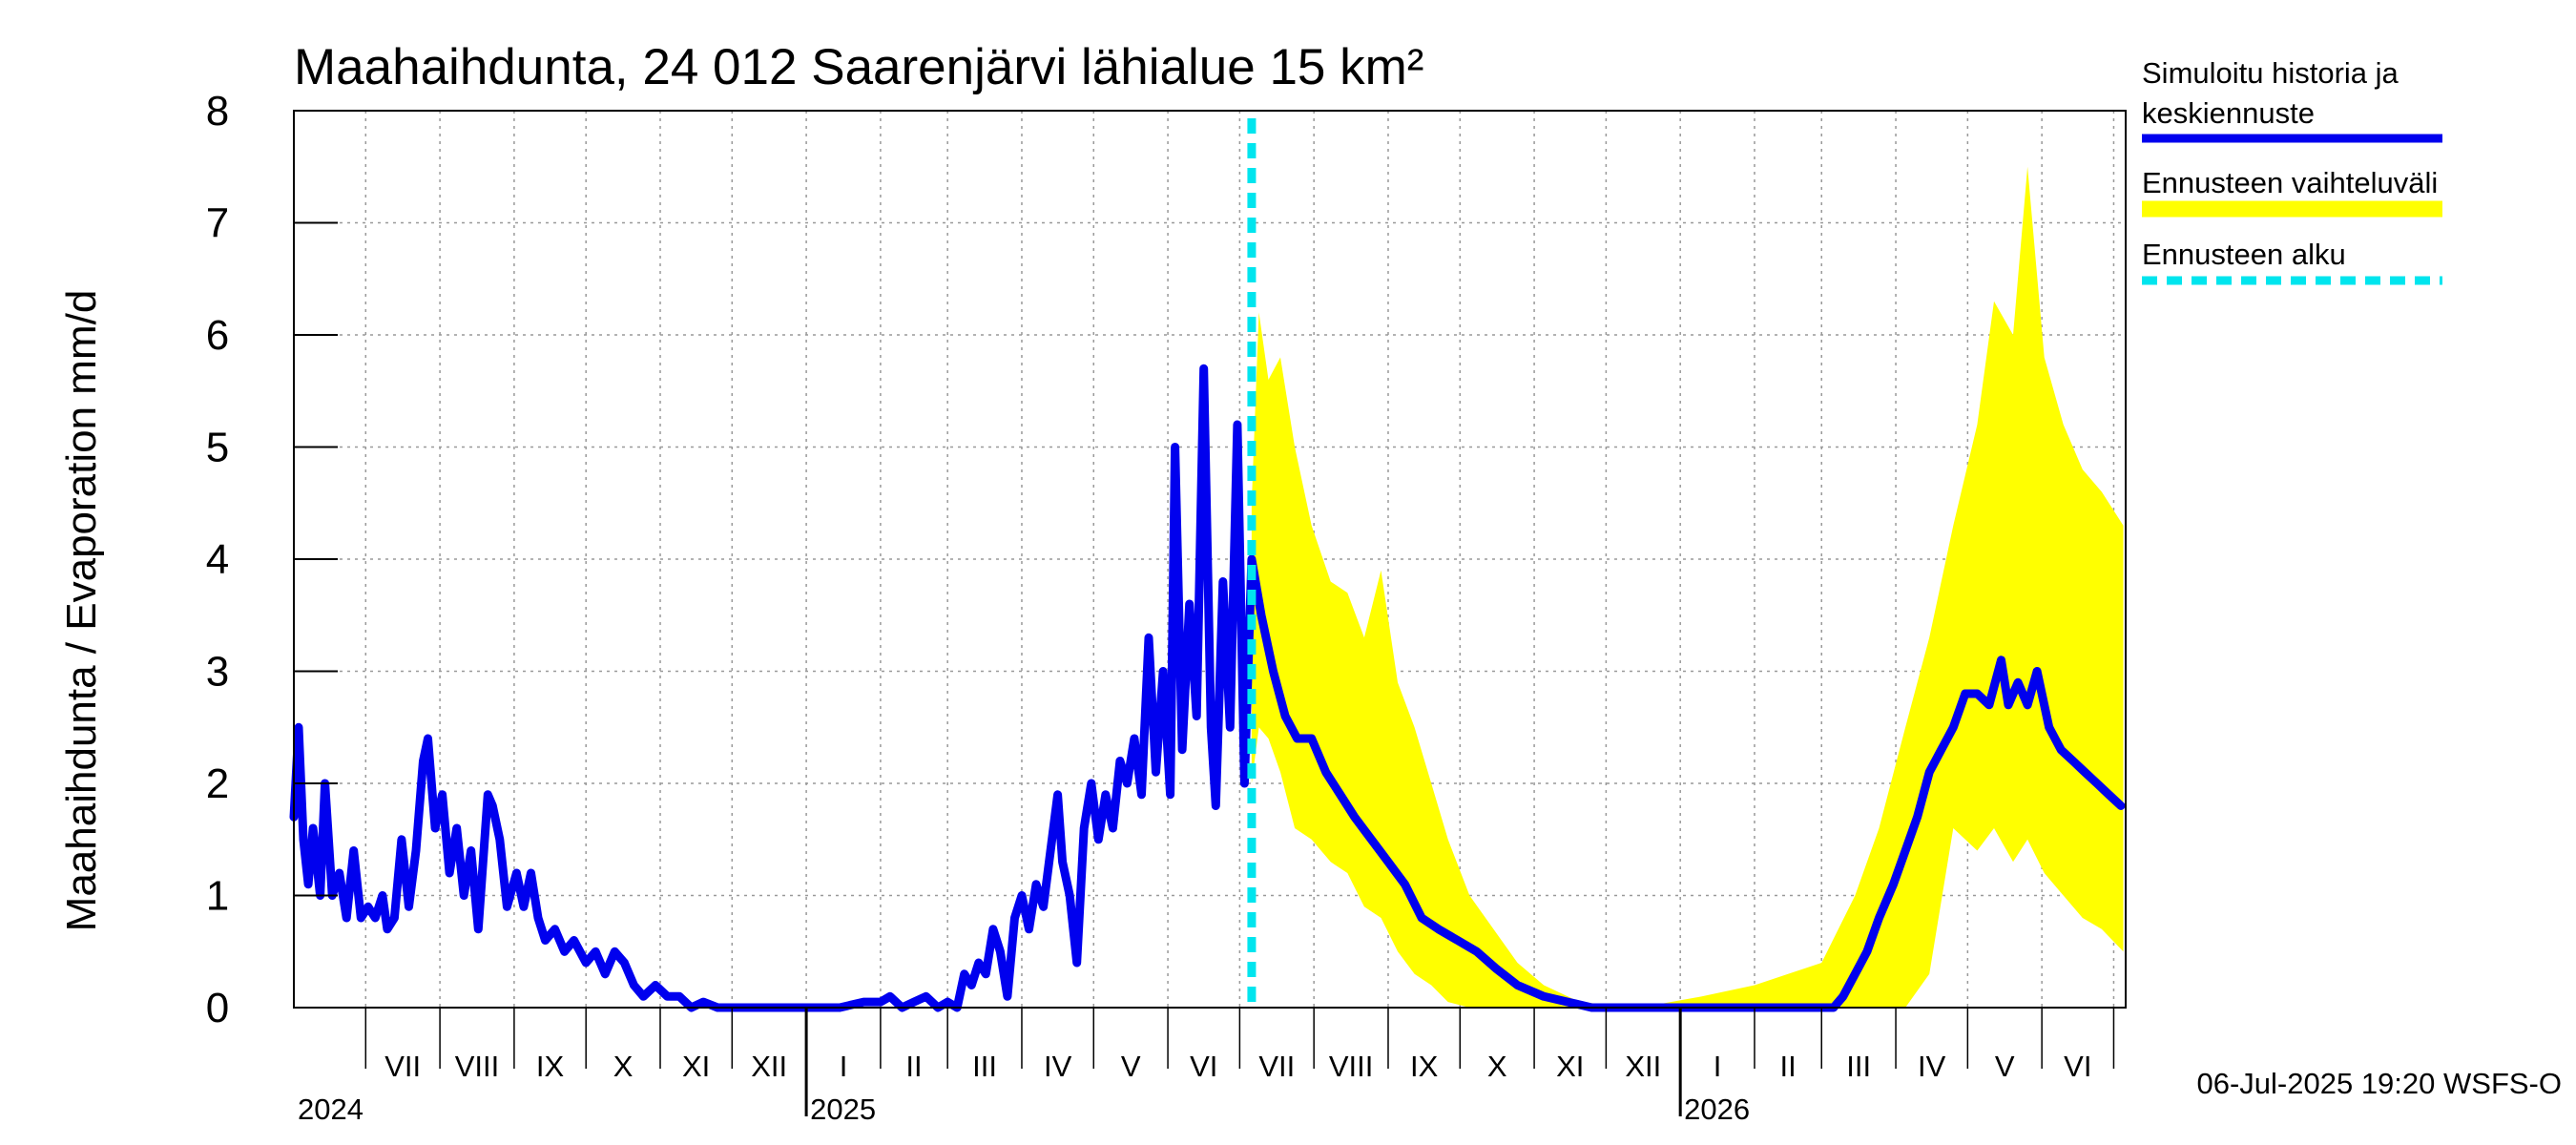  What do you see at coordinates (550, 1066) in the screenshot?
I see `x-month-label-2: IX` at bounding box center [550, 1066].